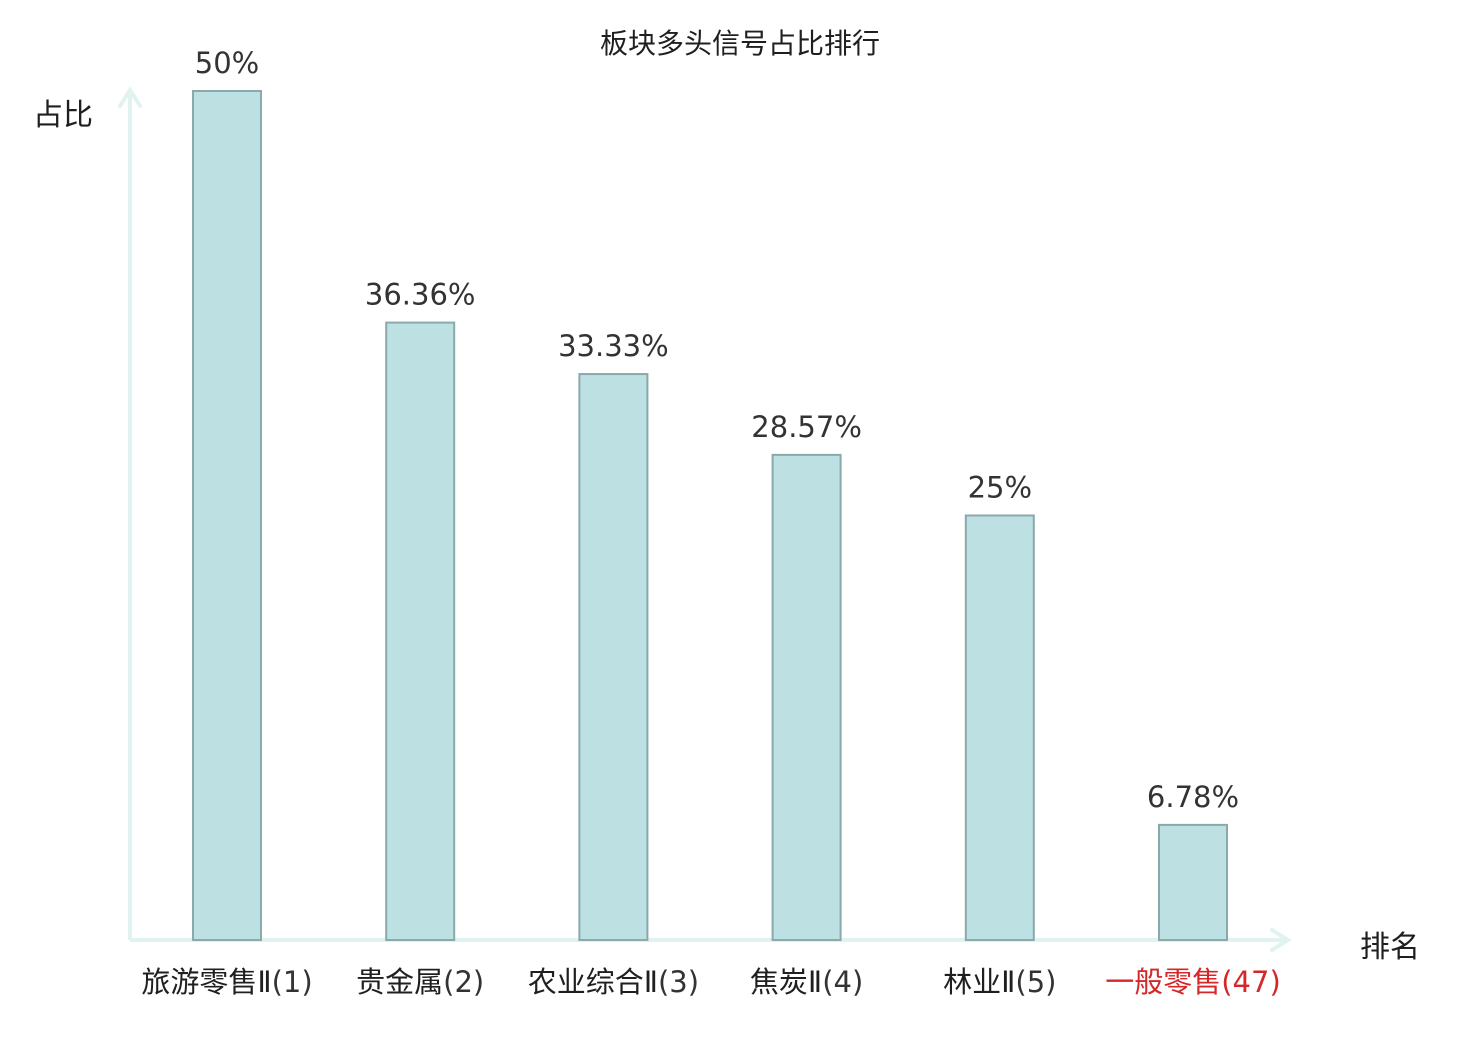 This screenshot has height=1040, width=1480. Describe the element at coordinates (1000, 488) in the screenshot. I see `data-label: 25%` at that location.